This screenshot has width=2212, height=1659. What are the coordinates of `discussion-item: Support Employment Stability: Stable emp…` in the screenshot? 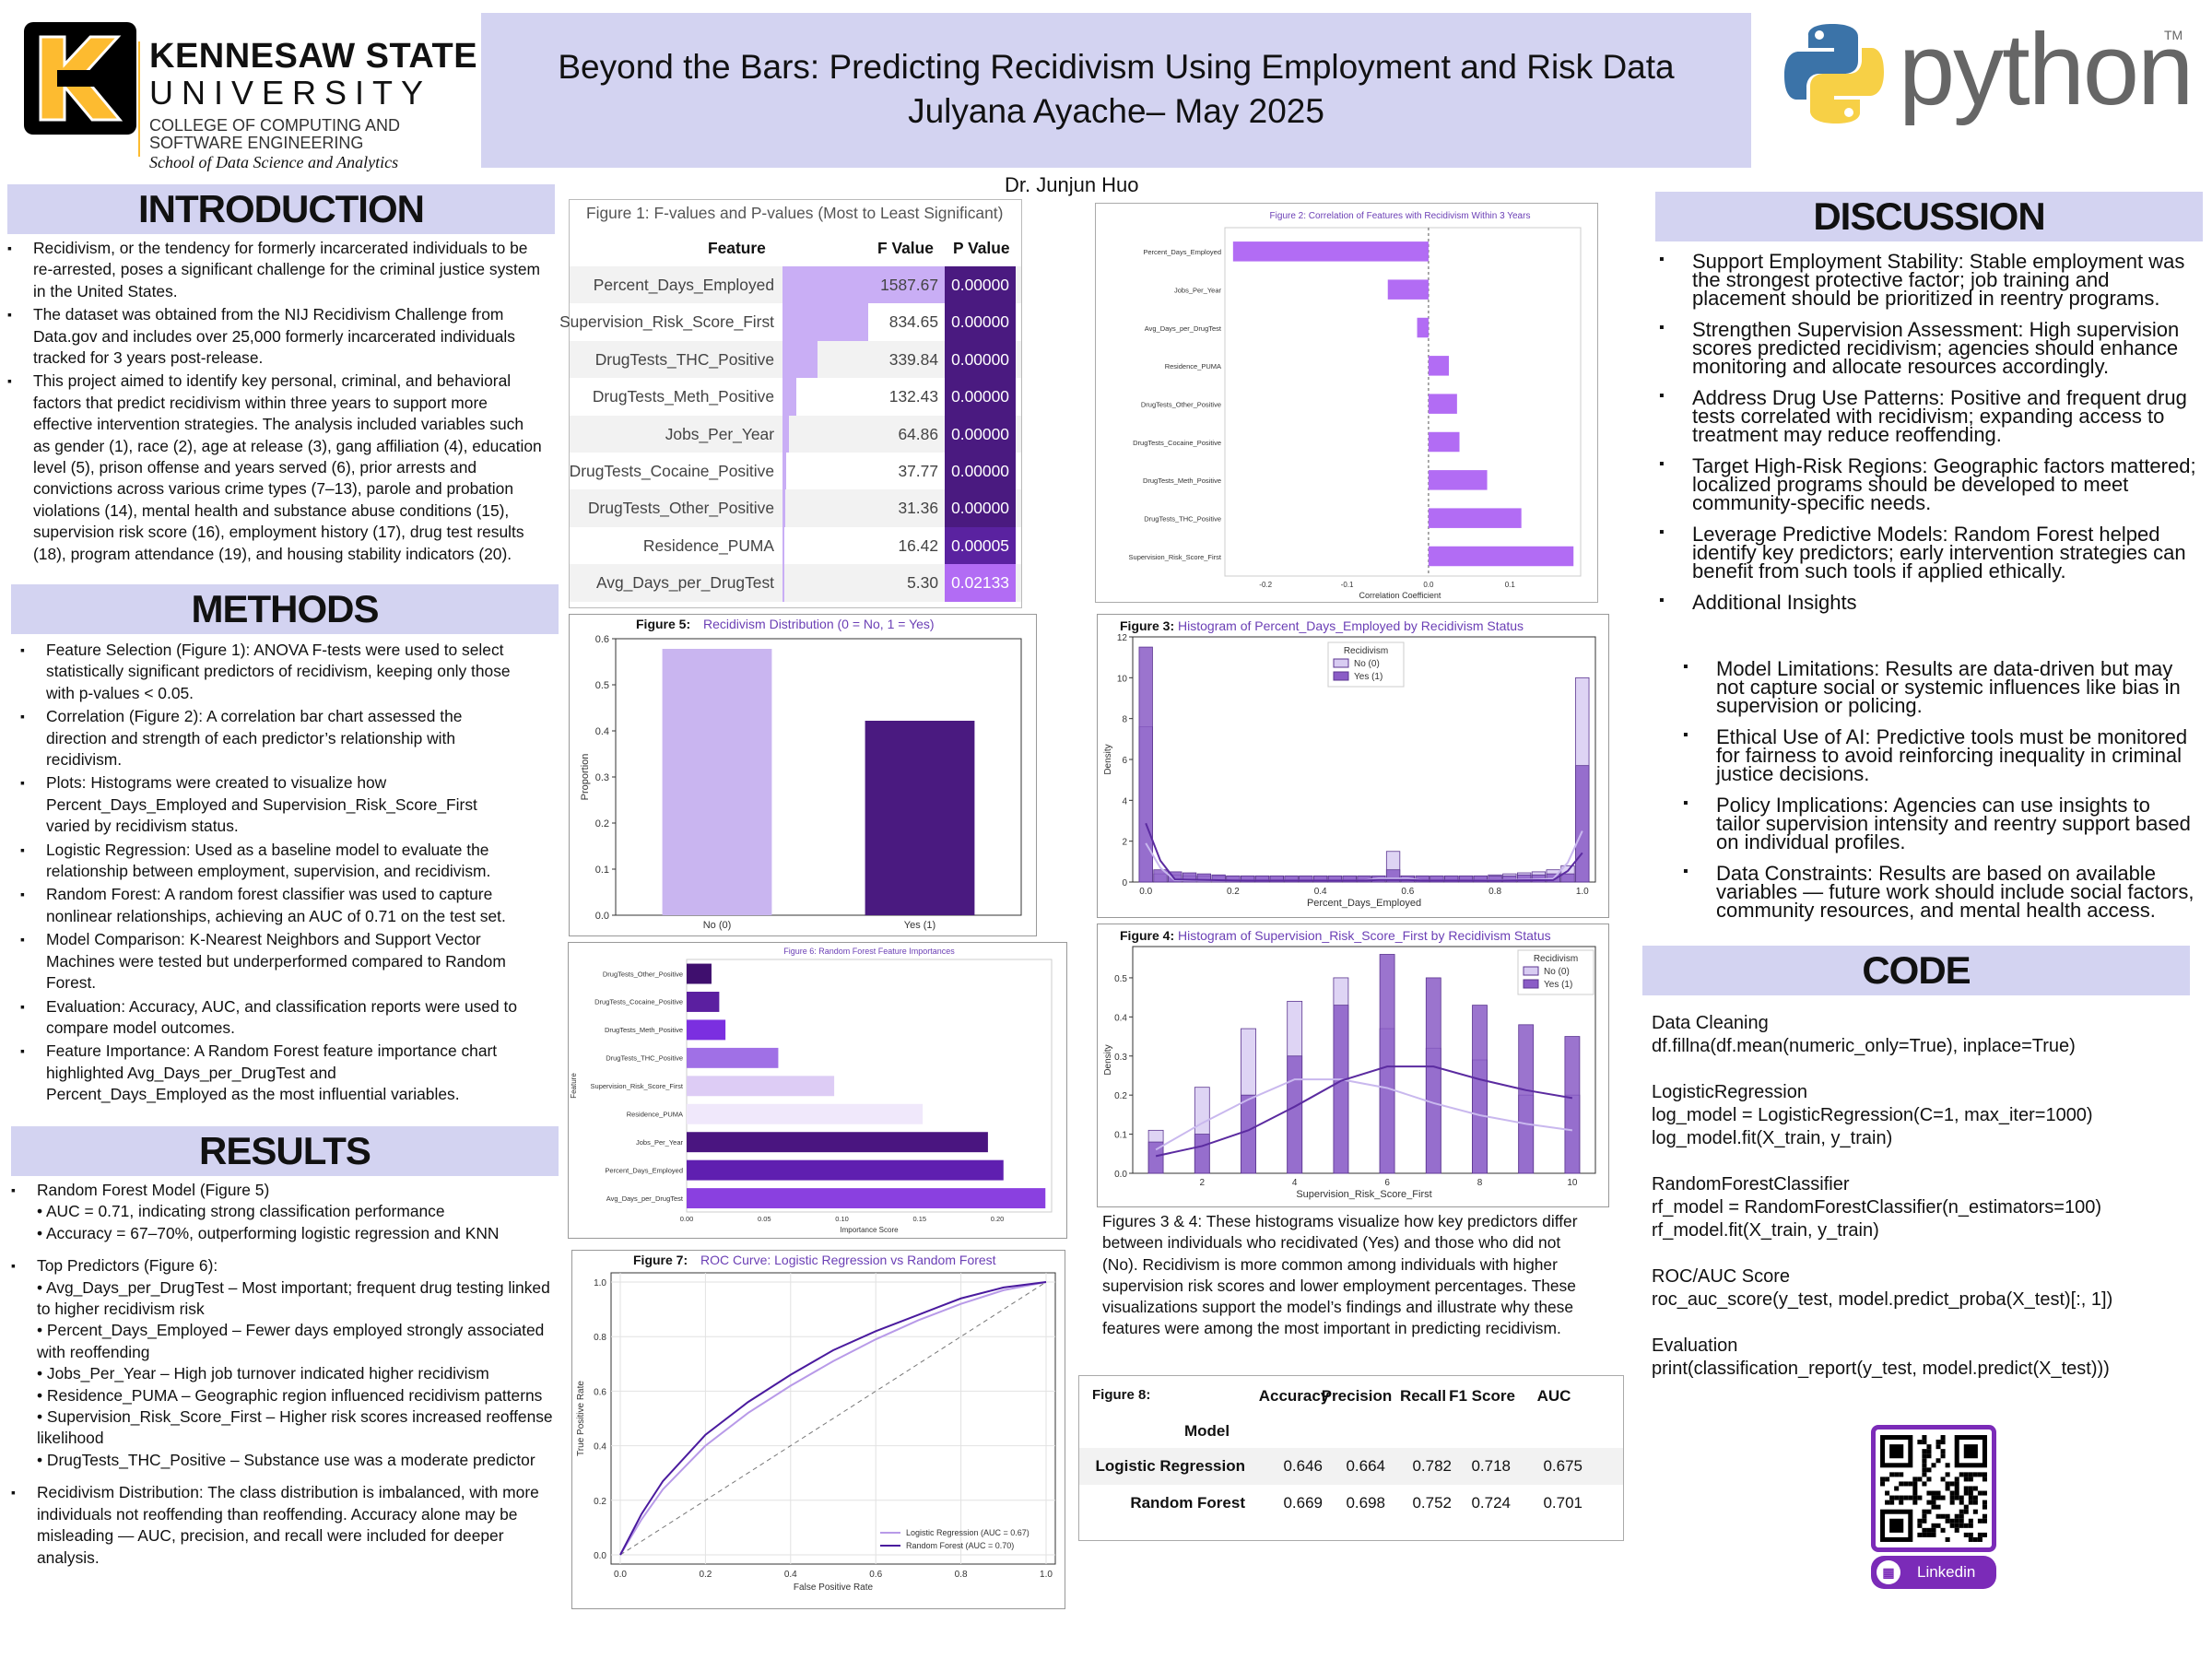 It's located at (1931, 280).